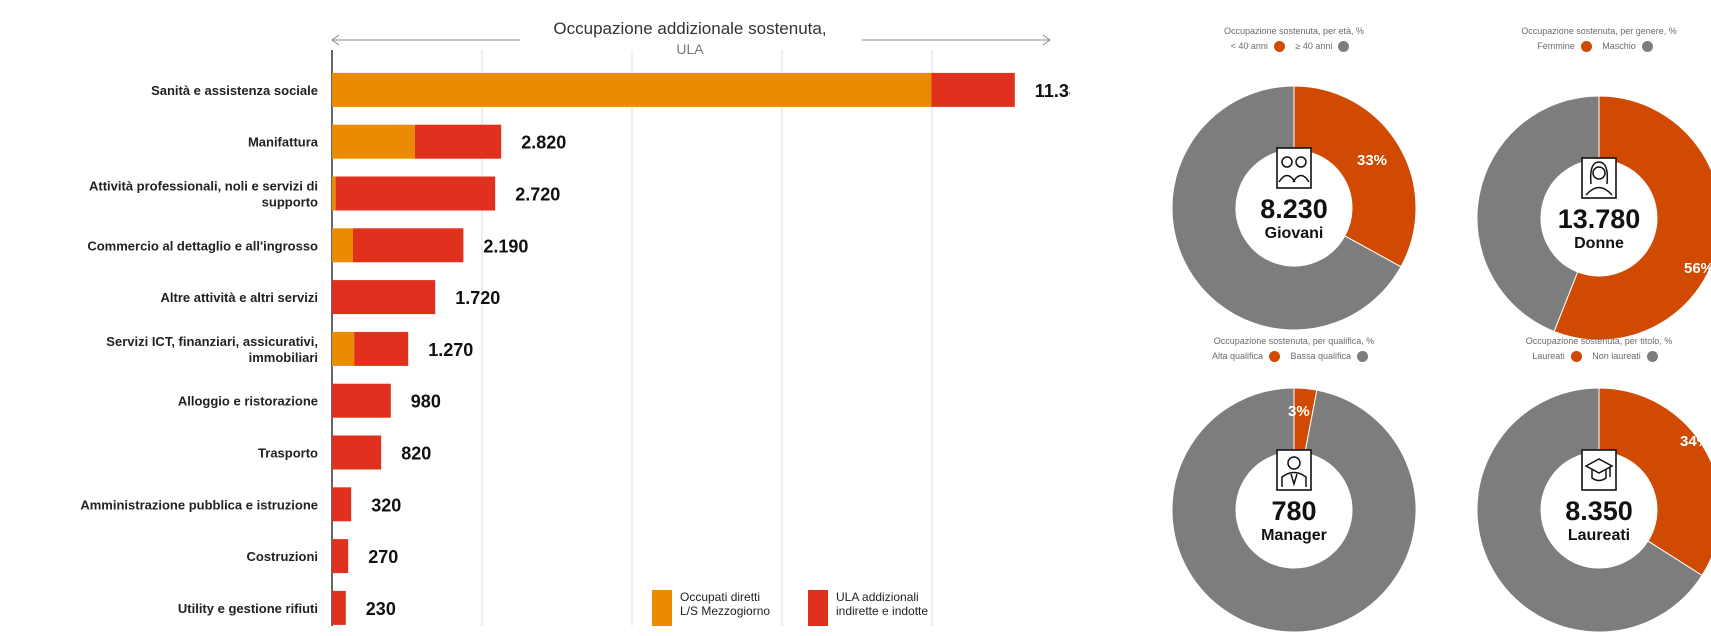  I want to click on legend-swatch-direct, so click(662, 608).